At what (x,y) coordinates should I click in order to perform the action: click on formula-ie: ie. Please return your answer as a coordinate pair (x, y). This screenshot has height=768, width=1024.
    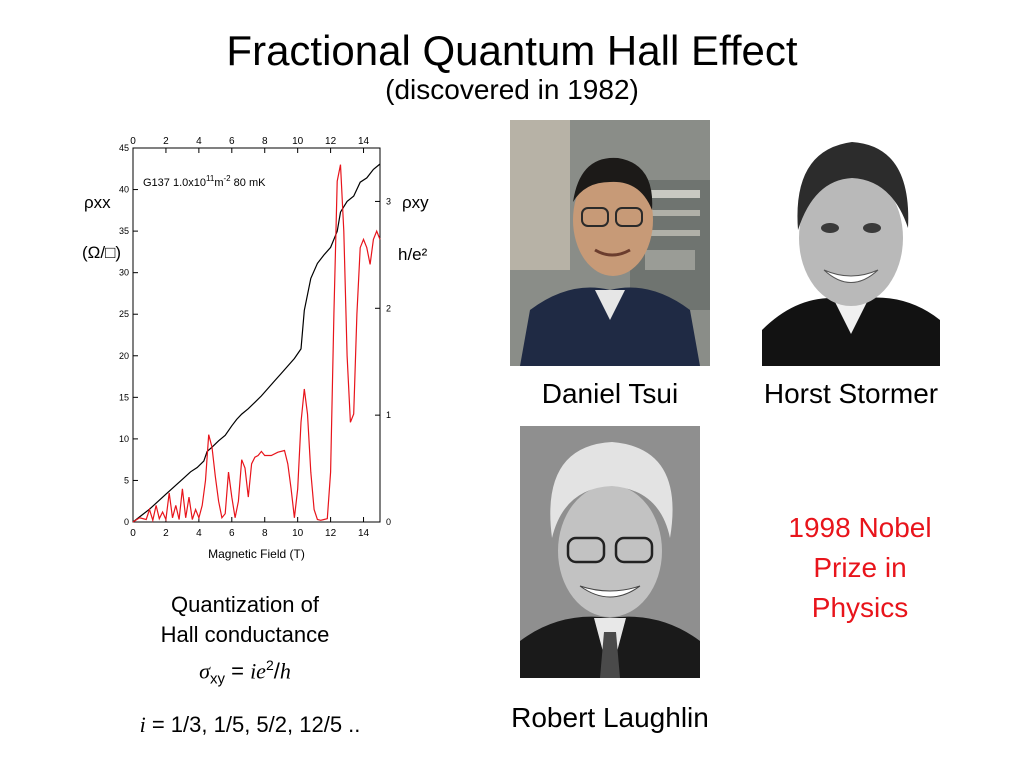
    Looking at the image, I should click on (258, 671).